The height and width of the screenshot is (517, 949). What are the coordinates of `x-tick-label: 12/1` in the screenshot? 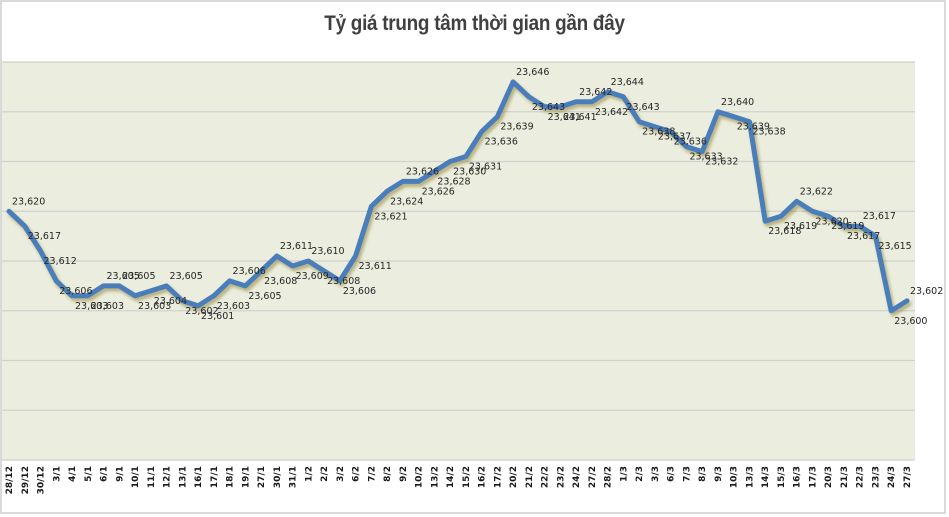 It's located at (168, 477).